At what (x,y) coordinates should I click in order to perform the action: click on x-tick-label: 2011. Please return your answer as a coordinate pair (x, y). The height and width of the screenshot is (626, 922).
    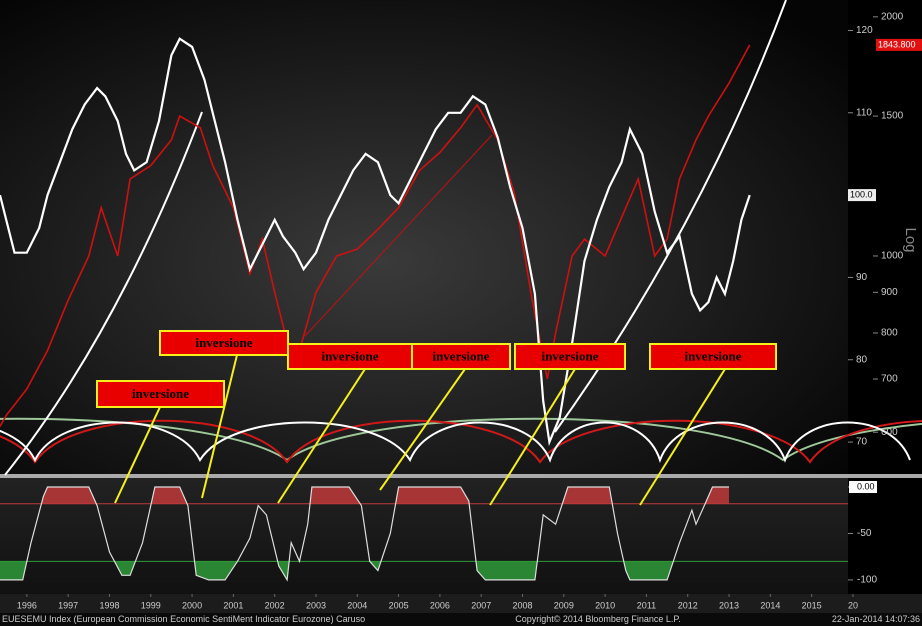
    Looking at the image, I should click on (646, 605).